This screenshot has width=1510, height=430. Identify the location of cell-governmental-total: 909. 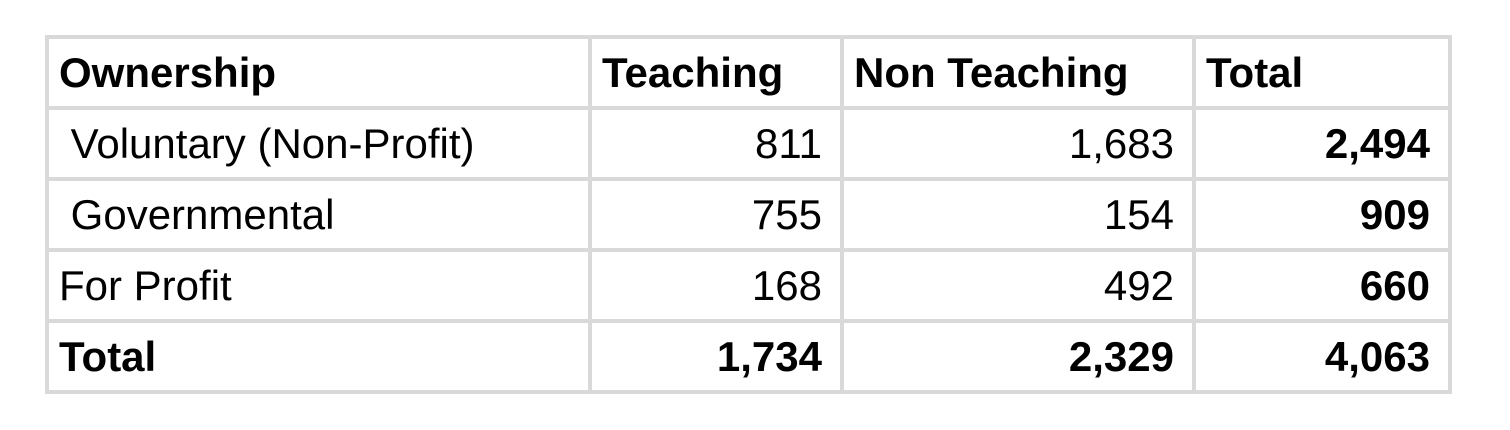
(1322, 214).